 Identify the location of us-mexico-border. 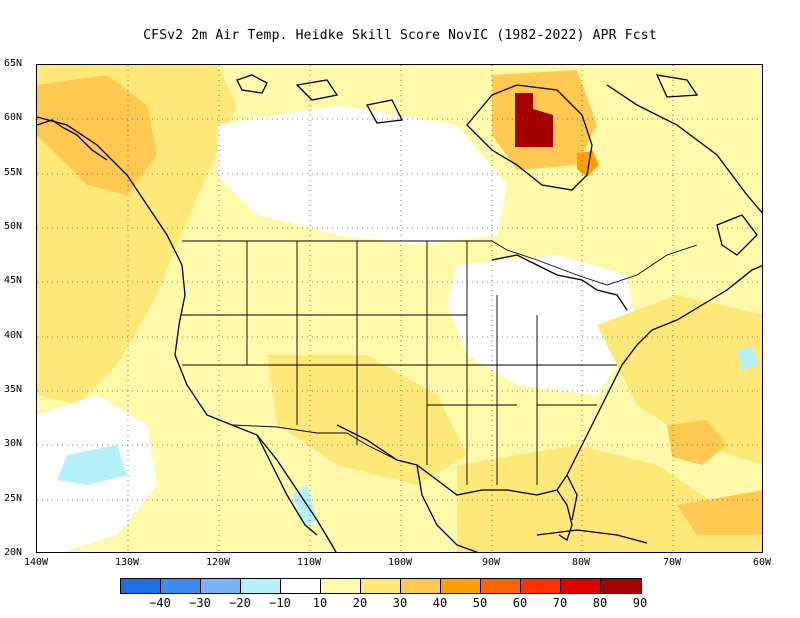
(314, 442).